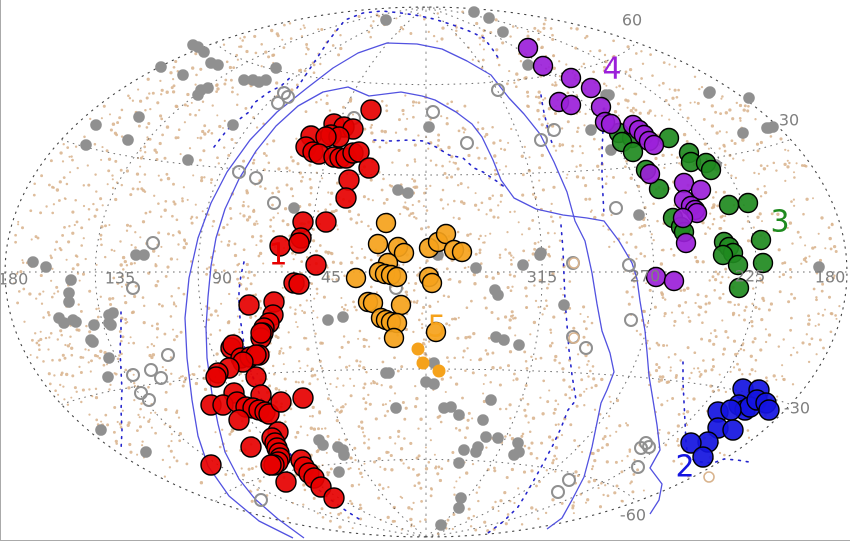 This screenshot has width=850, height=541. I want to click on cluster-label-5: 5, so click(436, 327).